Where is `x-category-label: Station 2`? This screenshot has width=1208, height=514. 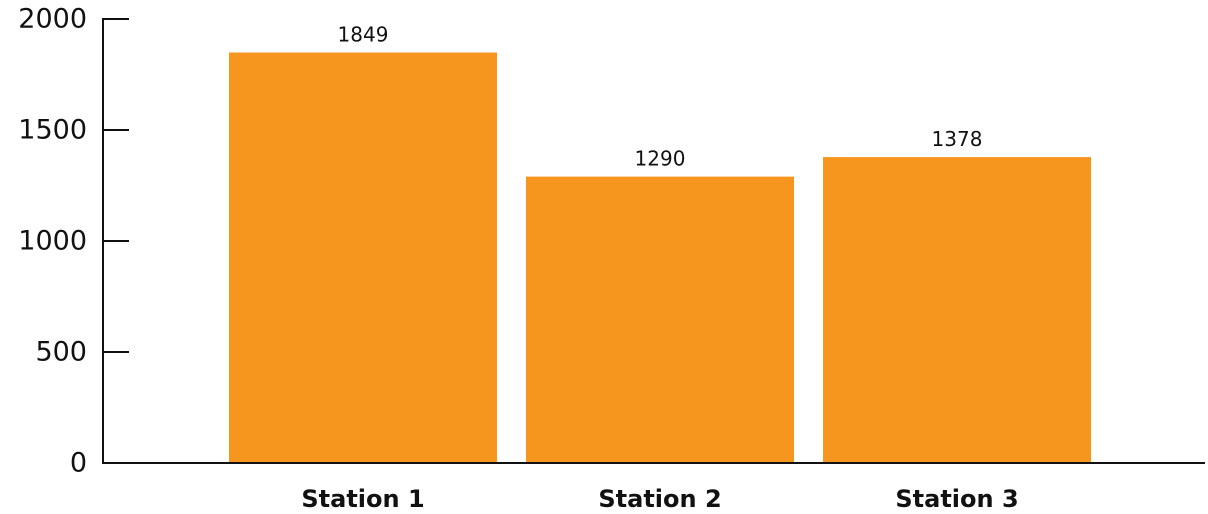 x-category-label: Station 2 is located at coordinates (659, 499).